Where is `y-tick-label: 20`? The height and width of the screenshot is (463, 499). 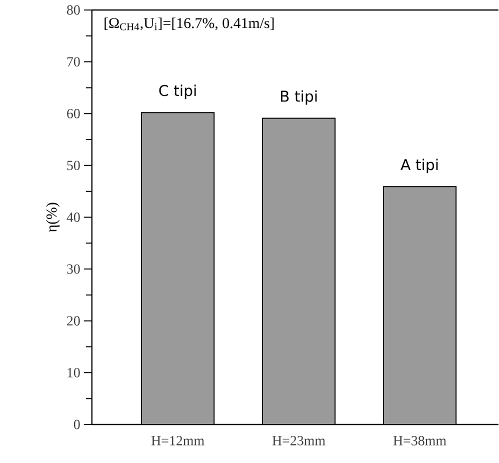 y-tick-label: 20 is located at coordinates (73, 321).